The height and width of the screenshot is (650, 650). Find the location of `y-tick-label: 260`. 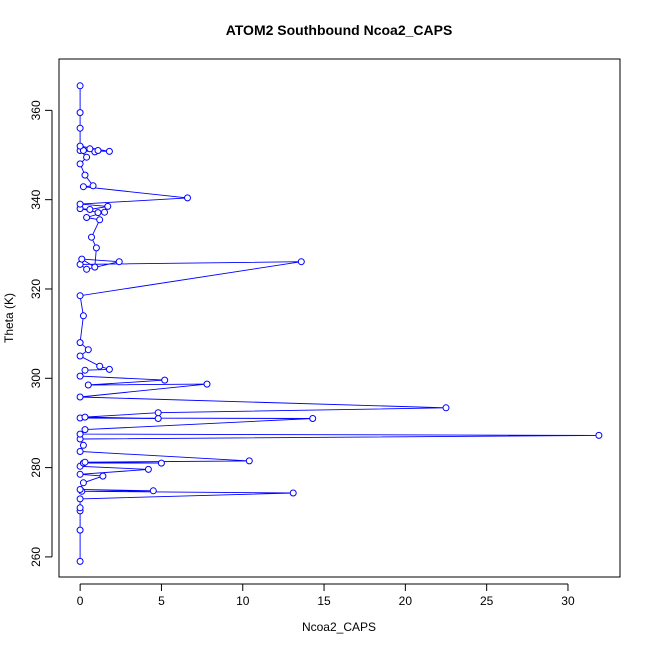

y-tick-label: 260 is located at coordinates (36, 557).